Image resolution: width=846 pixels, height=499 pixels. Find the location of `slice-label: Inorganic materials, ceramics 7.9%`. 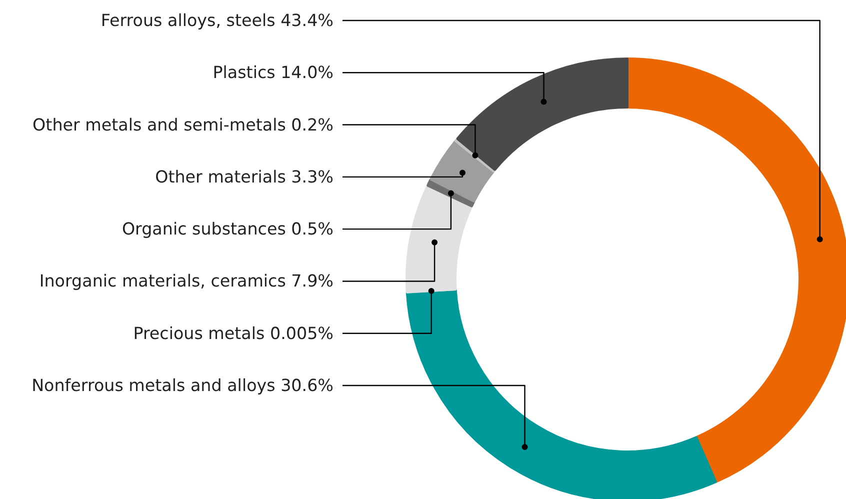

slice-label: Inorganic materials, ceramics 7.9% is located at coordinates (186, 281).